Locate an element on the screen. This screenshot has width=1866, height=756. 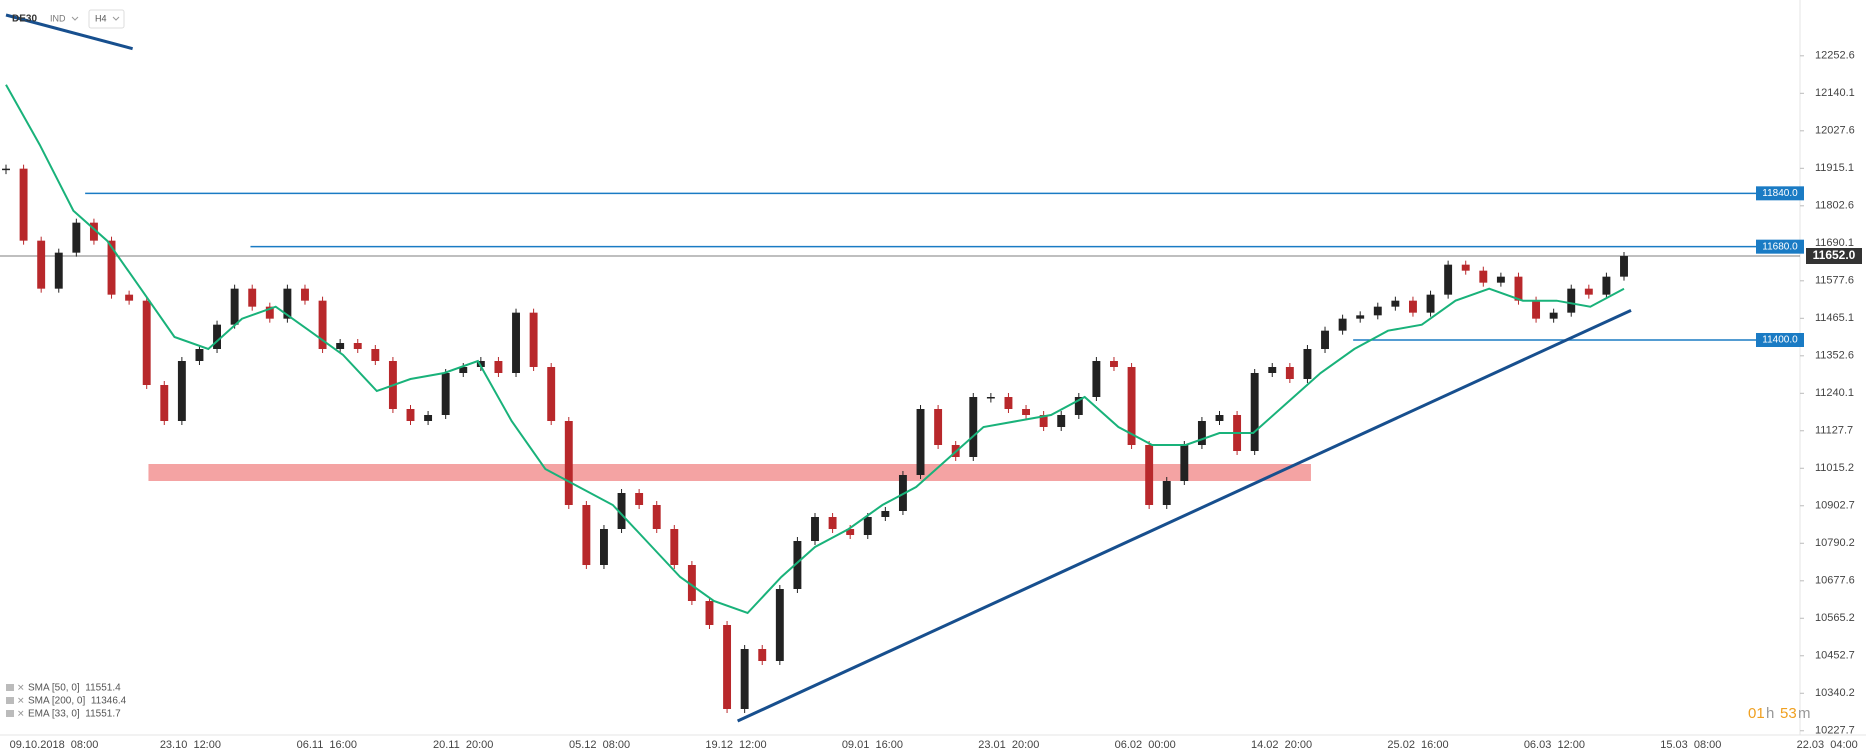
level-label: 11680.0 is located at coordinates (1780, 246).